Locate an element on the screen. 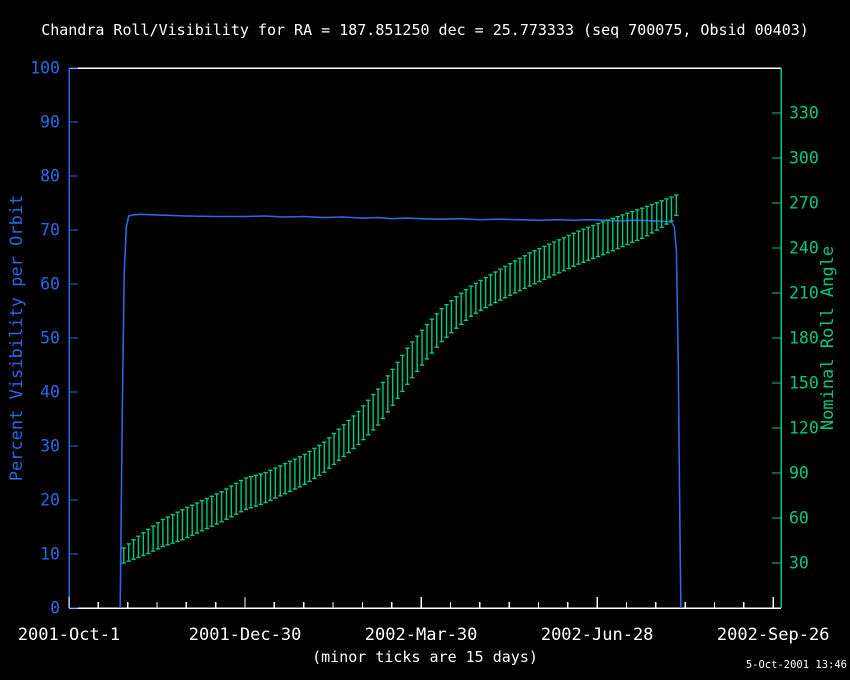 This screenshot has width=850, height=680. x-axis-note: (minor ticks are 15 days) is located at coordinates (425, 657).